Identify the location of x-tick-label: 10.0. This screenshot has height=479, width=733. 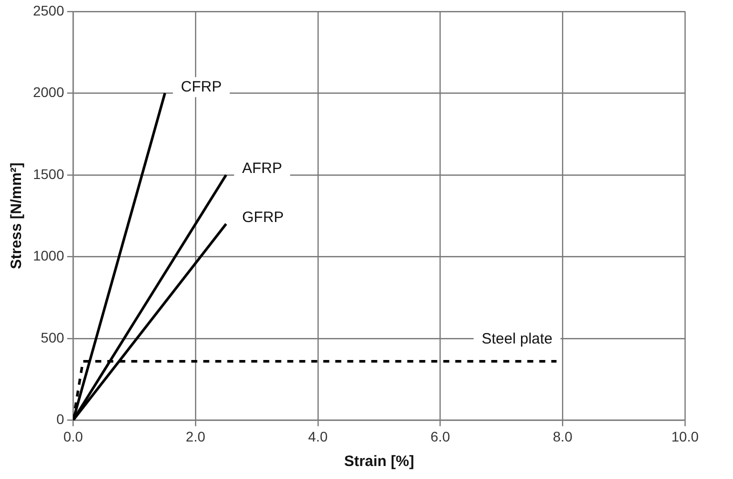
(685, 436).